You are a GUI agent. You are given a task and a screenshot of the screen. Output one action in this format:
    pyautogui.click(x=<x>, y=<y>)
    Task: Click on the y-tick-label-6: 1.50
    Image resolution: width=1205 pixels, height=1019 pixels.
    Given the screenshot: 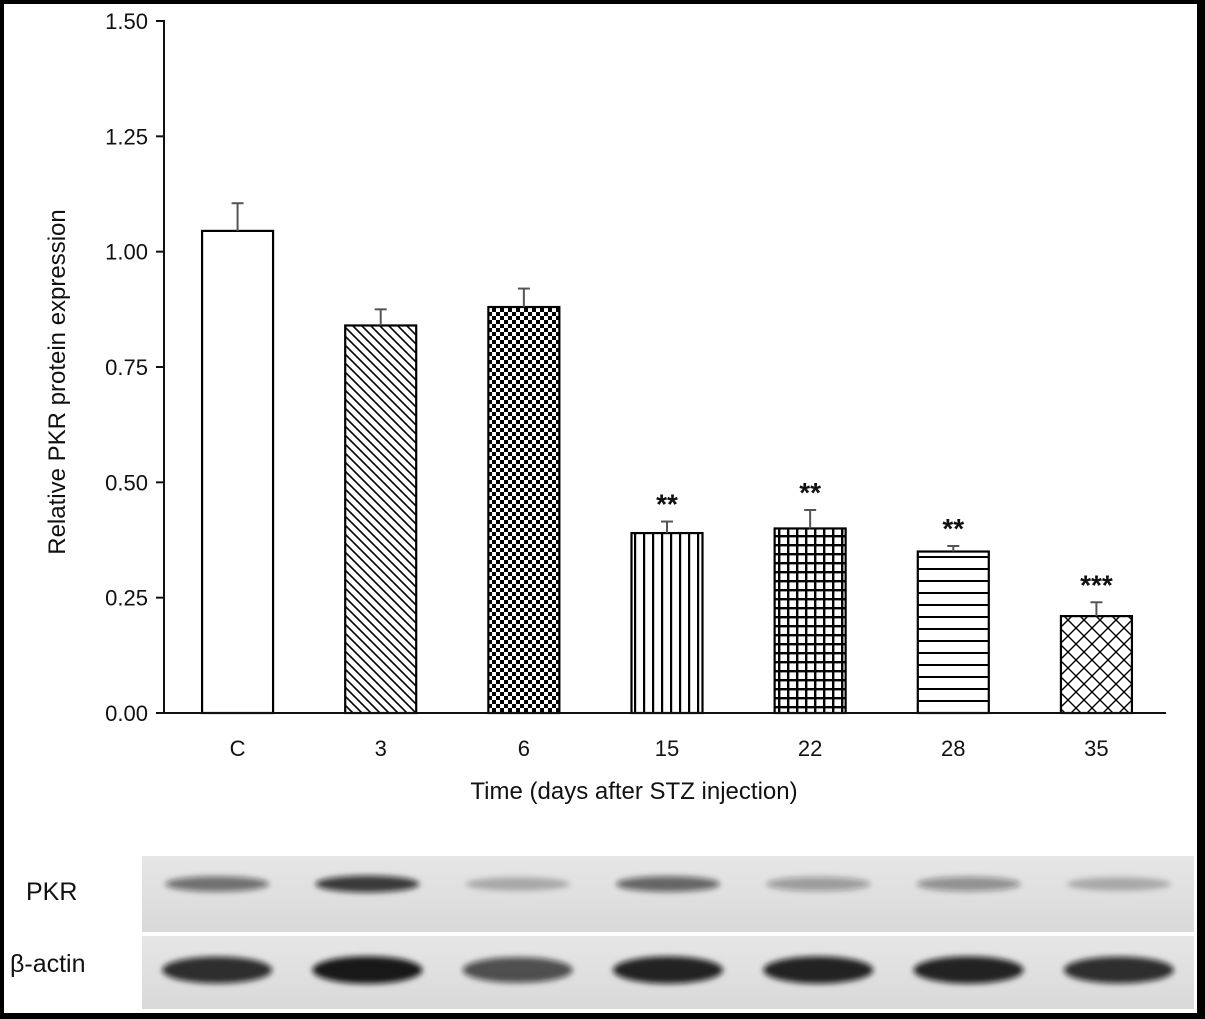 What is the action you would take?
    pyautogui.click(x=126, y=21)
    